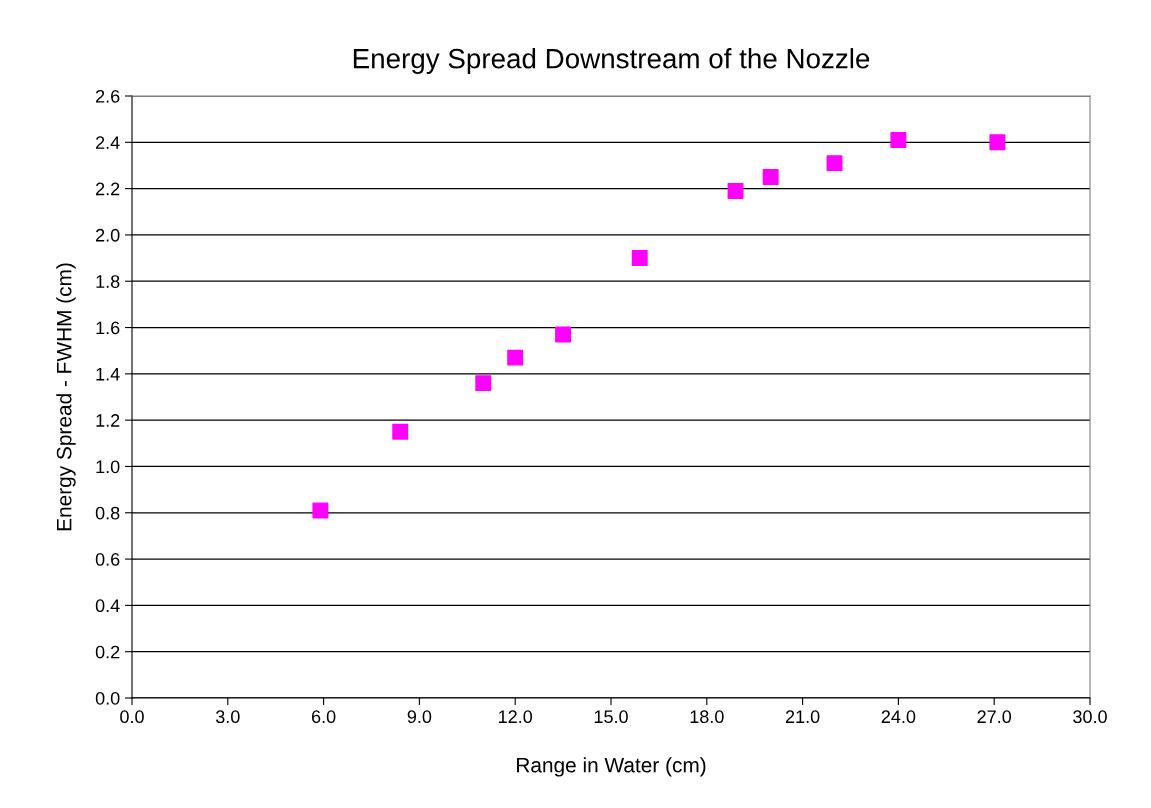 The height and width of the screenshot is (808, 1151). I want to click on x-tick-label: 18.0, so click(707, 717).